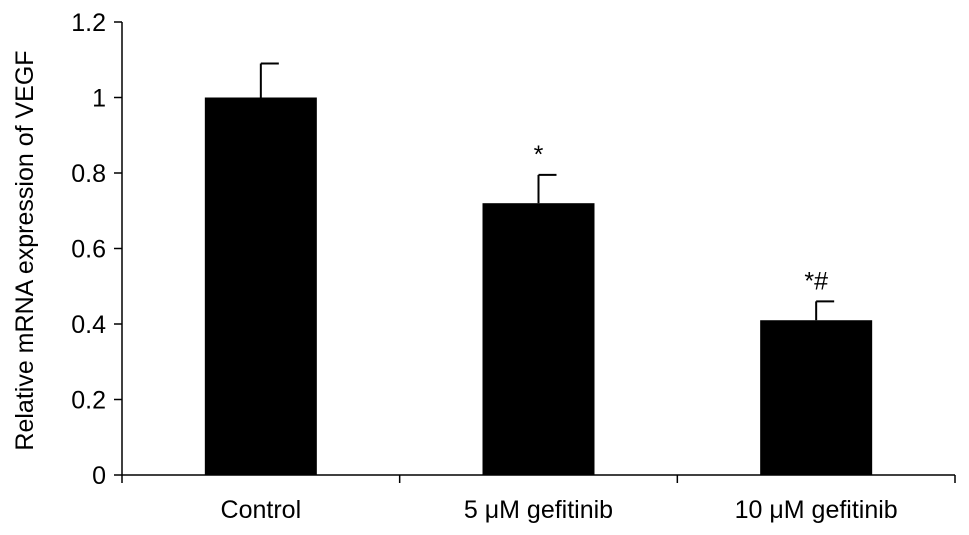  I want to click on significance-annotations: * *#, so click(681, 218).